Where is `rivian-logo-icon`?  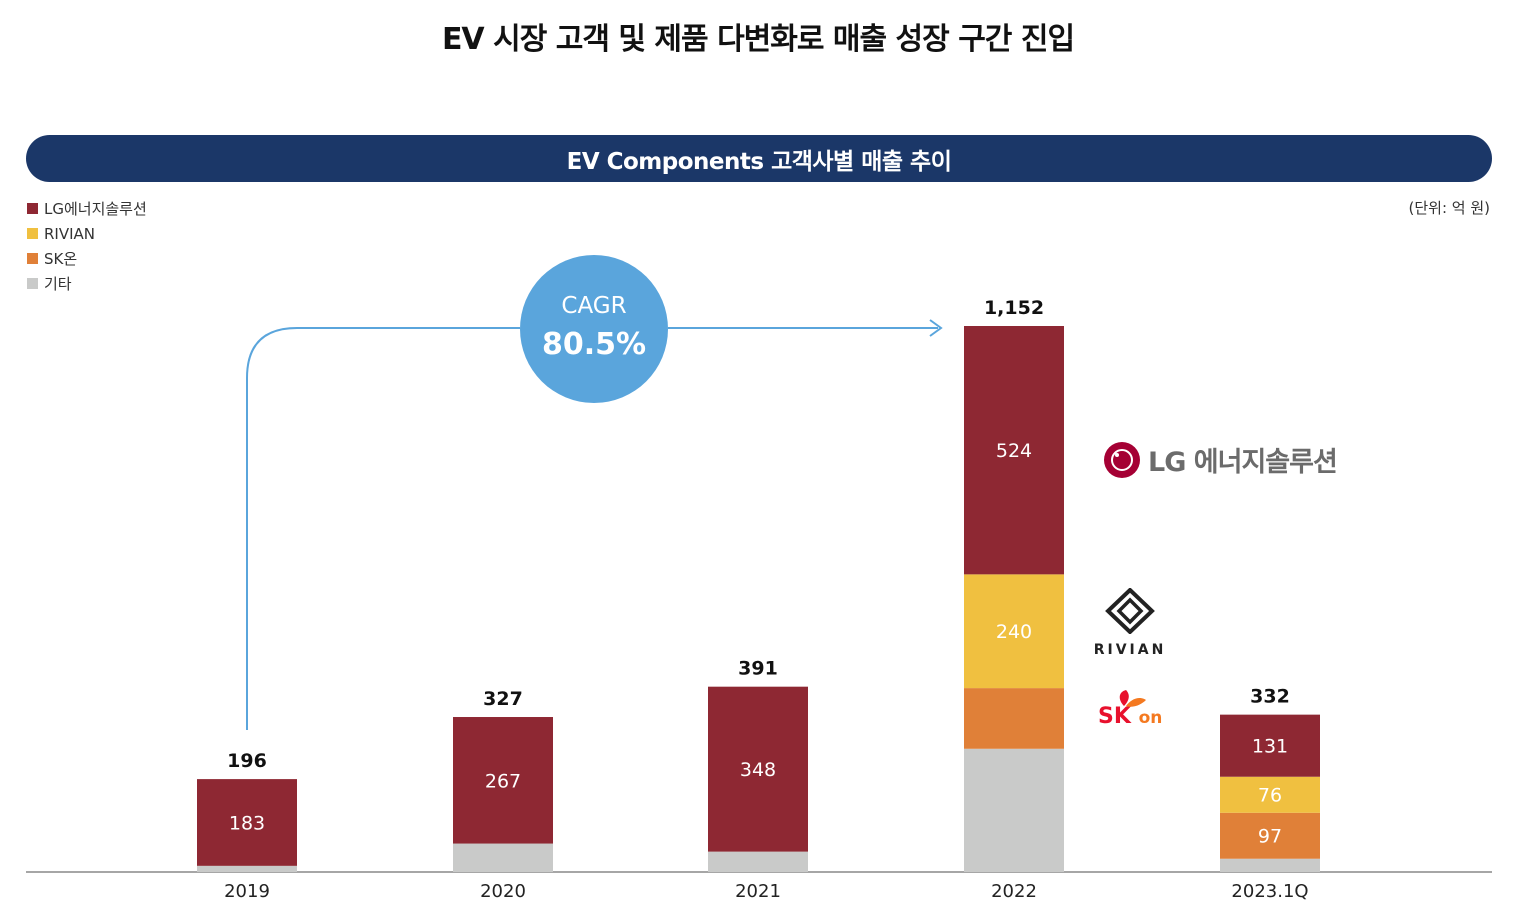 rivian-logo-icon is located at coordinates (1130, 611).